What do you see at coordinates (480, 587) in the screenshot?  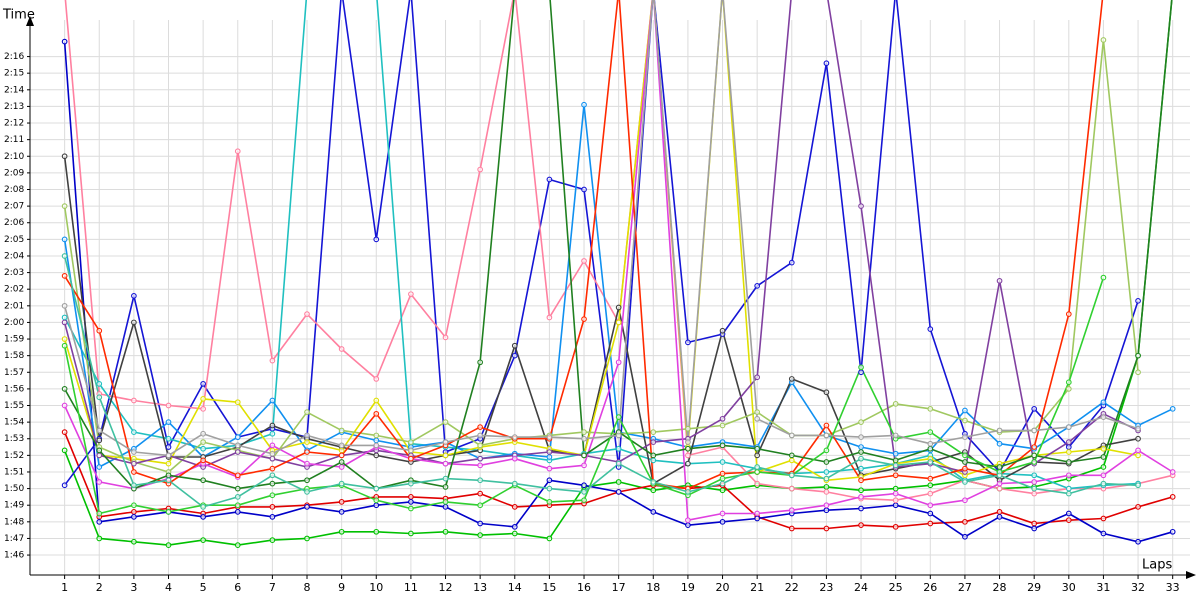 I see `x-tick-label: 13` at bounding box center [480, 587].